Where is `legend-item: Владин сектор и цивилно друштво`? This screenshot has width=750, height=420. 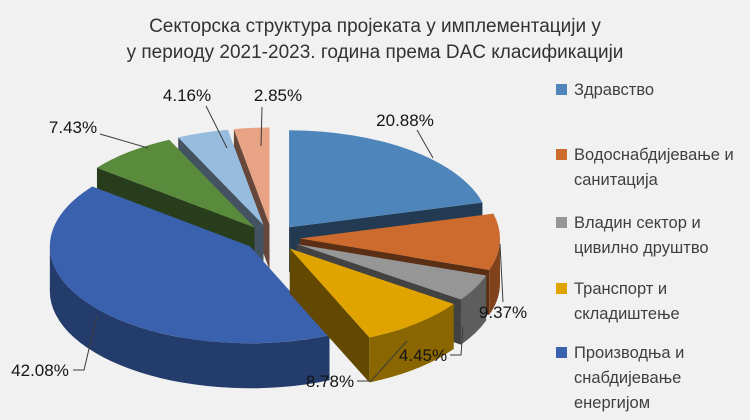
legend-item: Владин сектор и цивилно друштво is located at coordinates (652, 236).